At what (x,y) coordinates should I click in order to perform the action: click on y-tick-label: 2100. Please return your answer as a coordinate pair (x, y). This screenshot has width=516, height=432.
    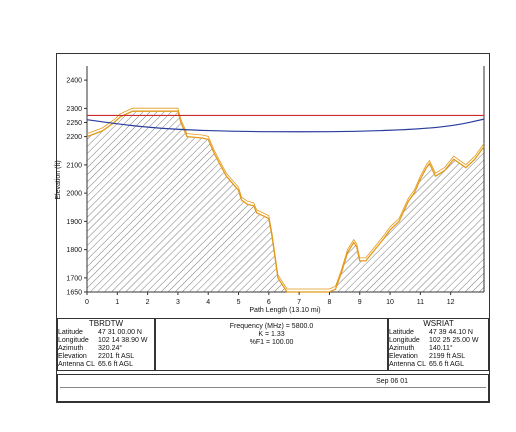
    Looking at the image, I should click on (74, 165).